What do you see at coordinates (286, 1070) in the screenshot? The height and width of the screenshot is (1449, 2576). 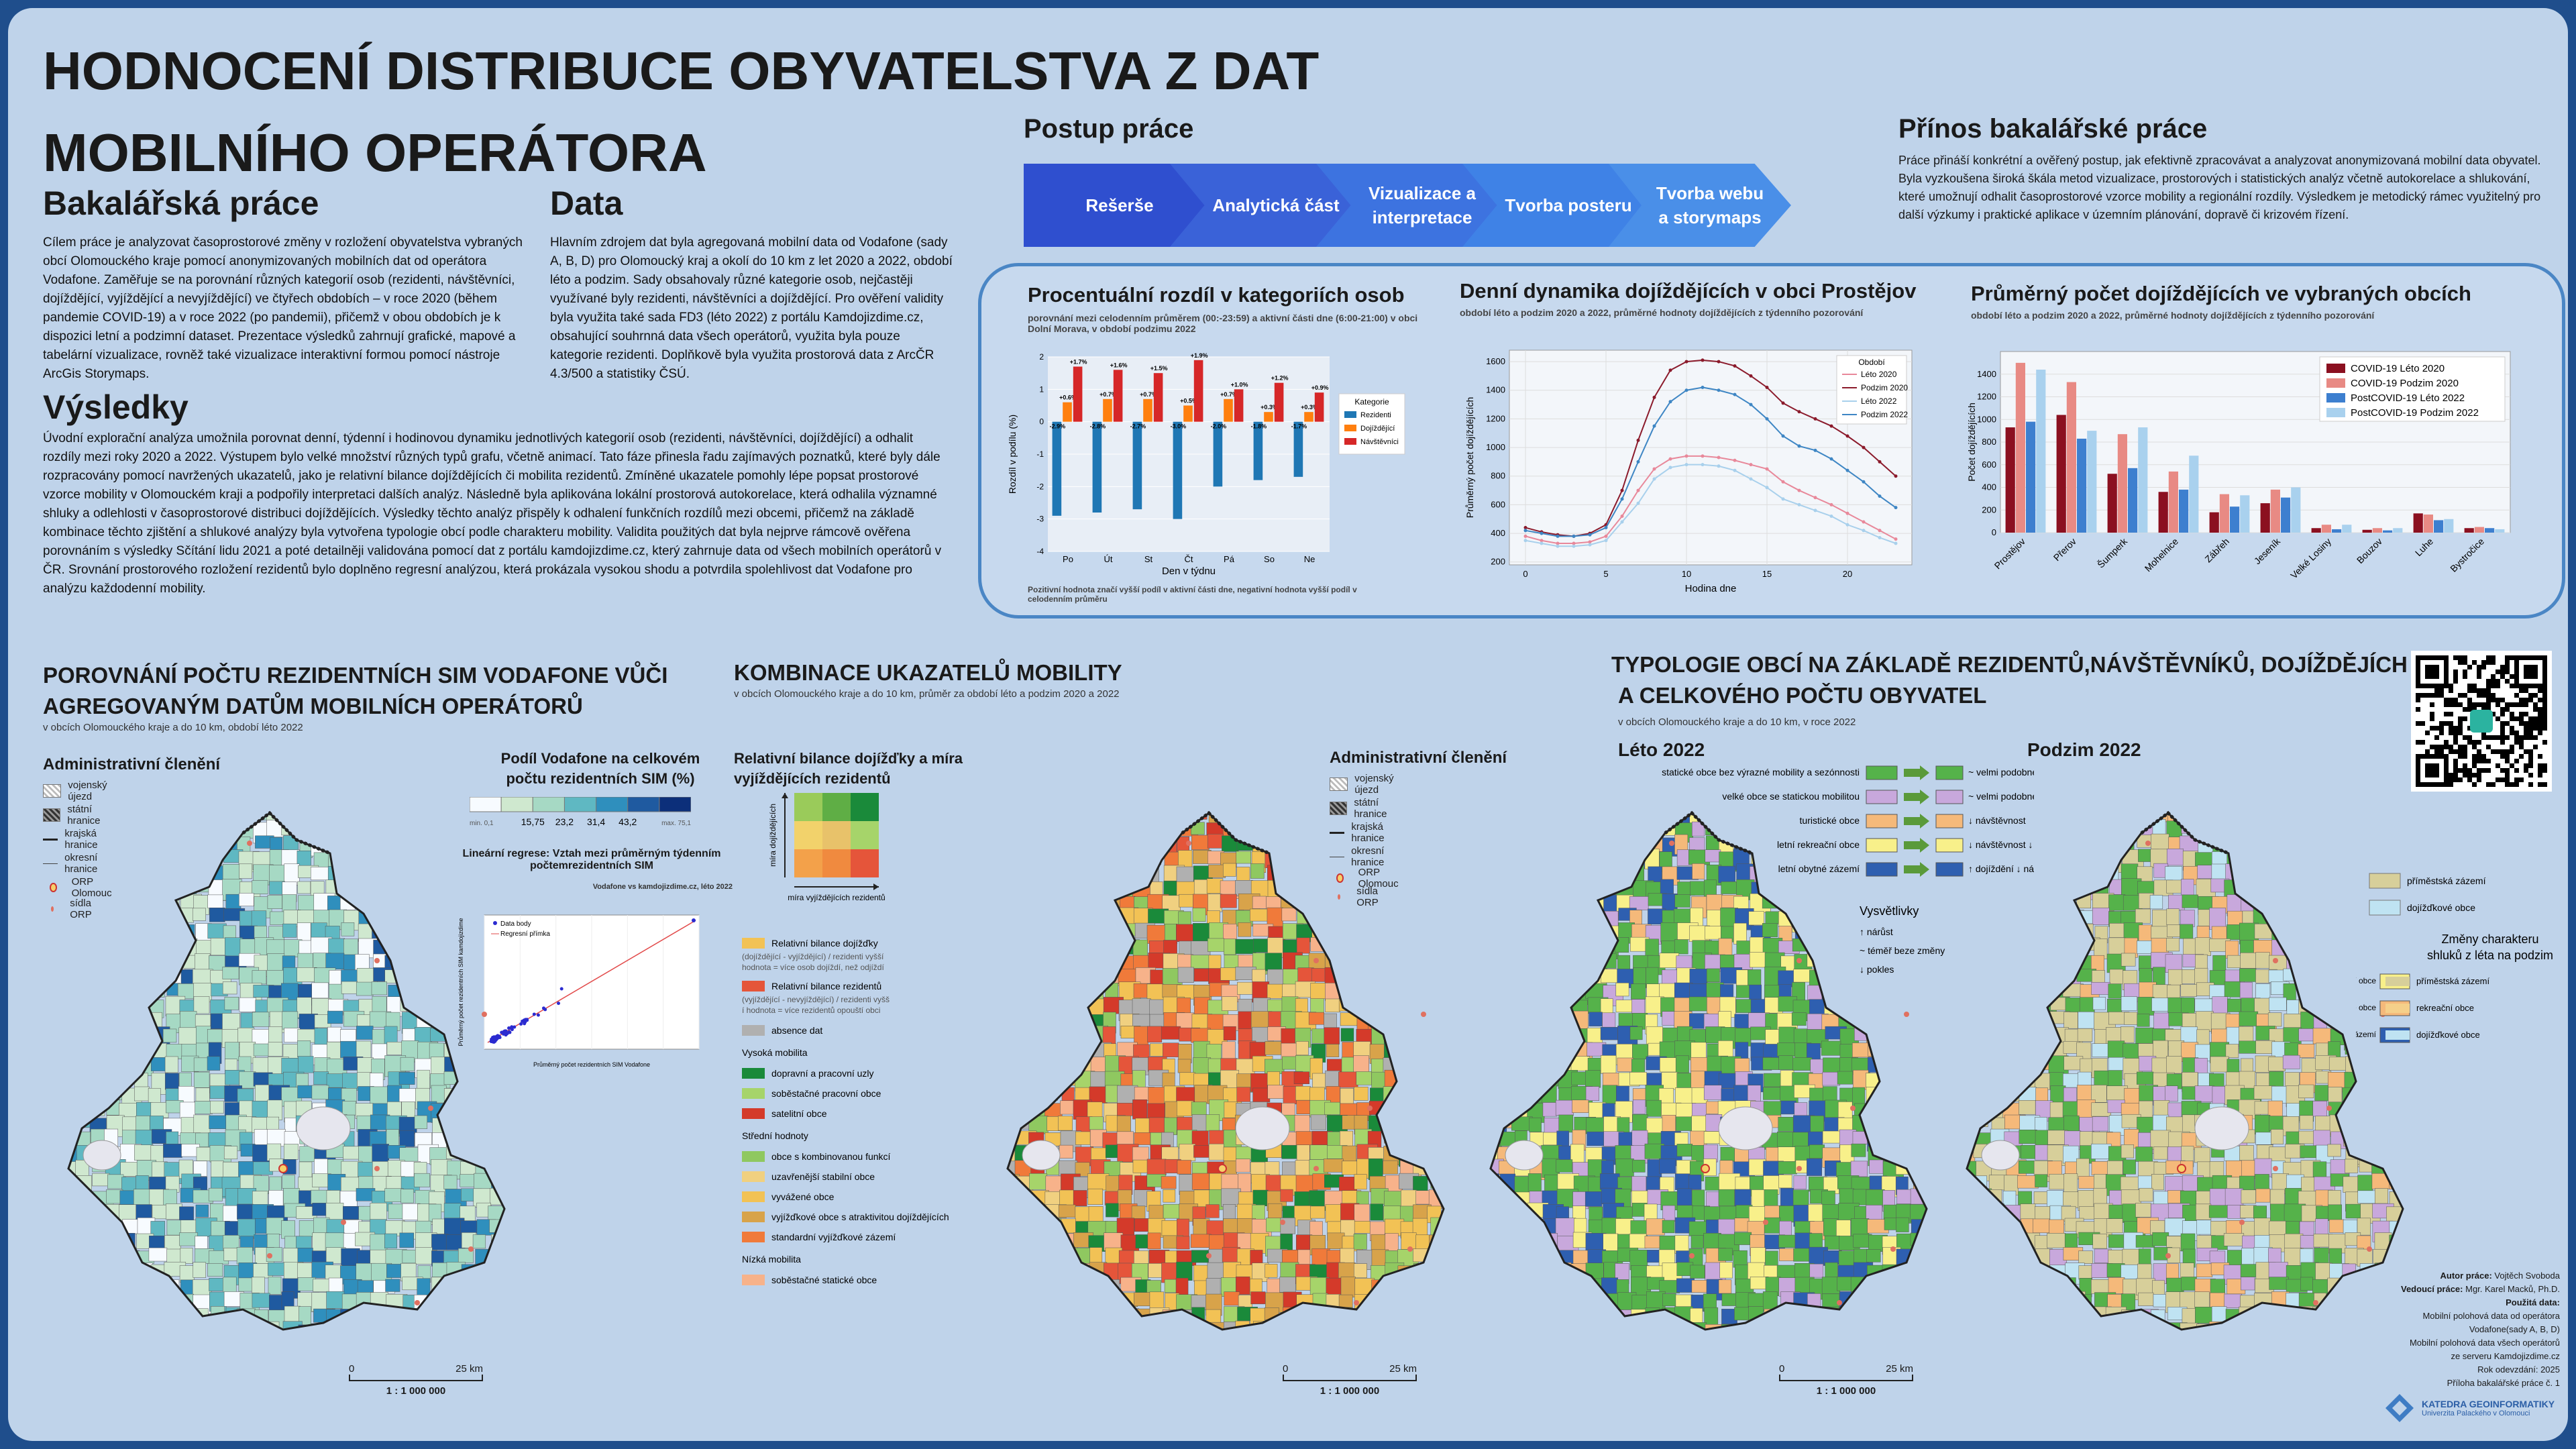 I see `map-left` at bounding box center [286, 1070].